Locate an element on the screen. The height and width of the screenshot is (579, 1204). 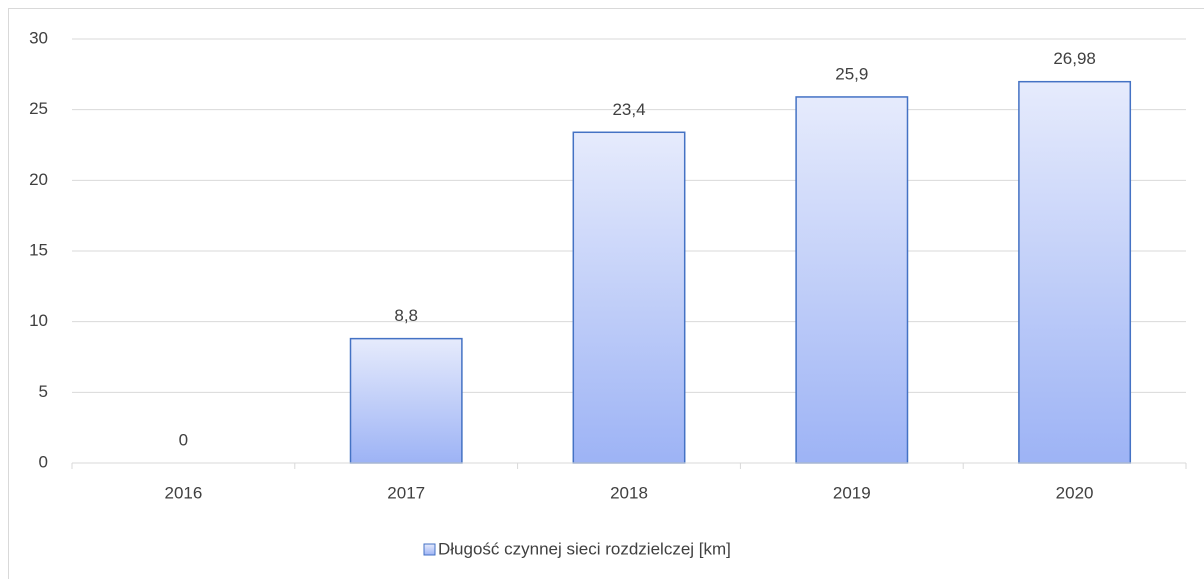
x-tick-label: 2017 is located at coordinates (406, 492).